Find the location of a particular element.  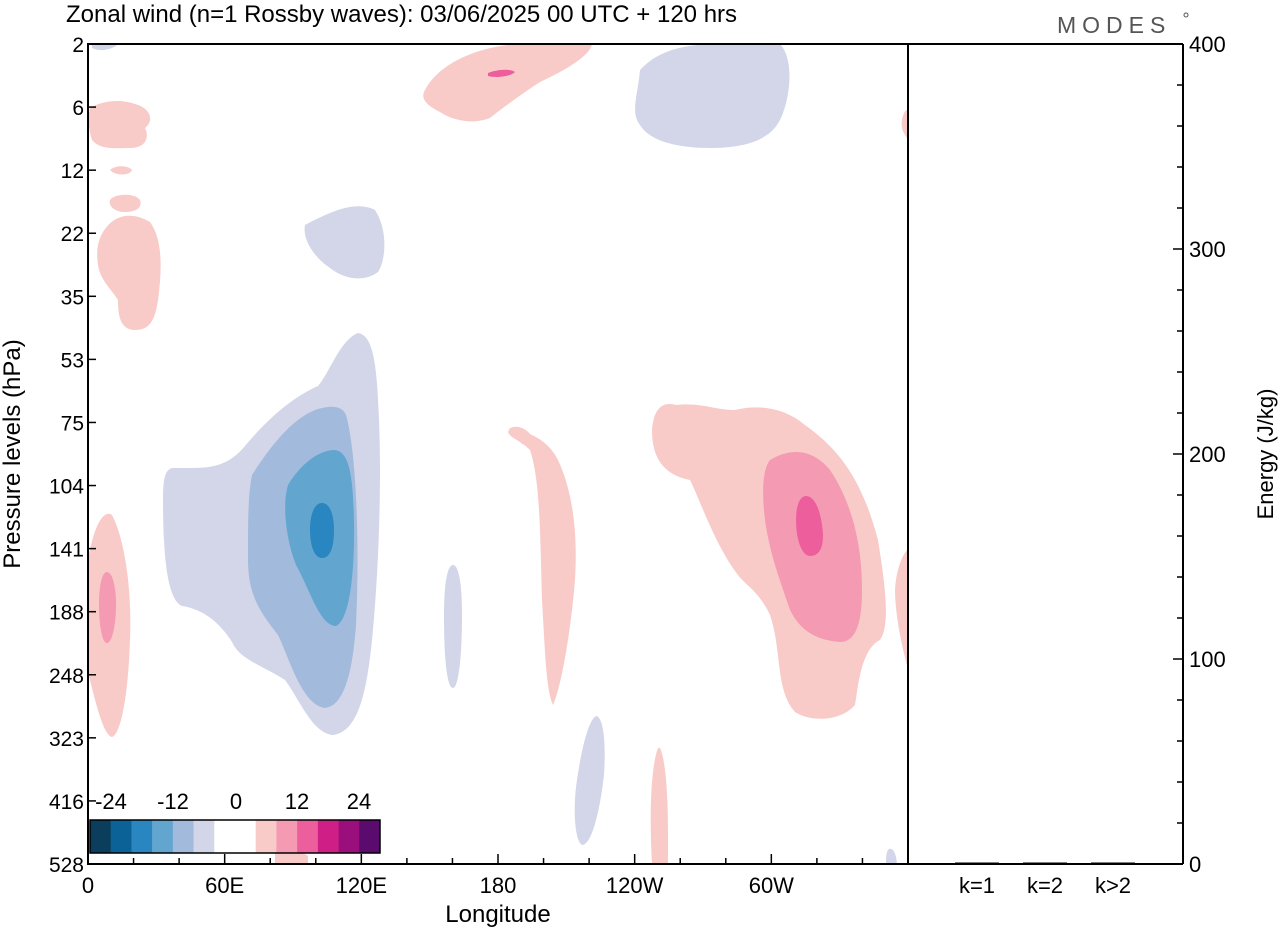

energy-category-label: k>2 is located at coordinates (1113, 885).